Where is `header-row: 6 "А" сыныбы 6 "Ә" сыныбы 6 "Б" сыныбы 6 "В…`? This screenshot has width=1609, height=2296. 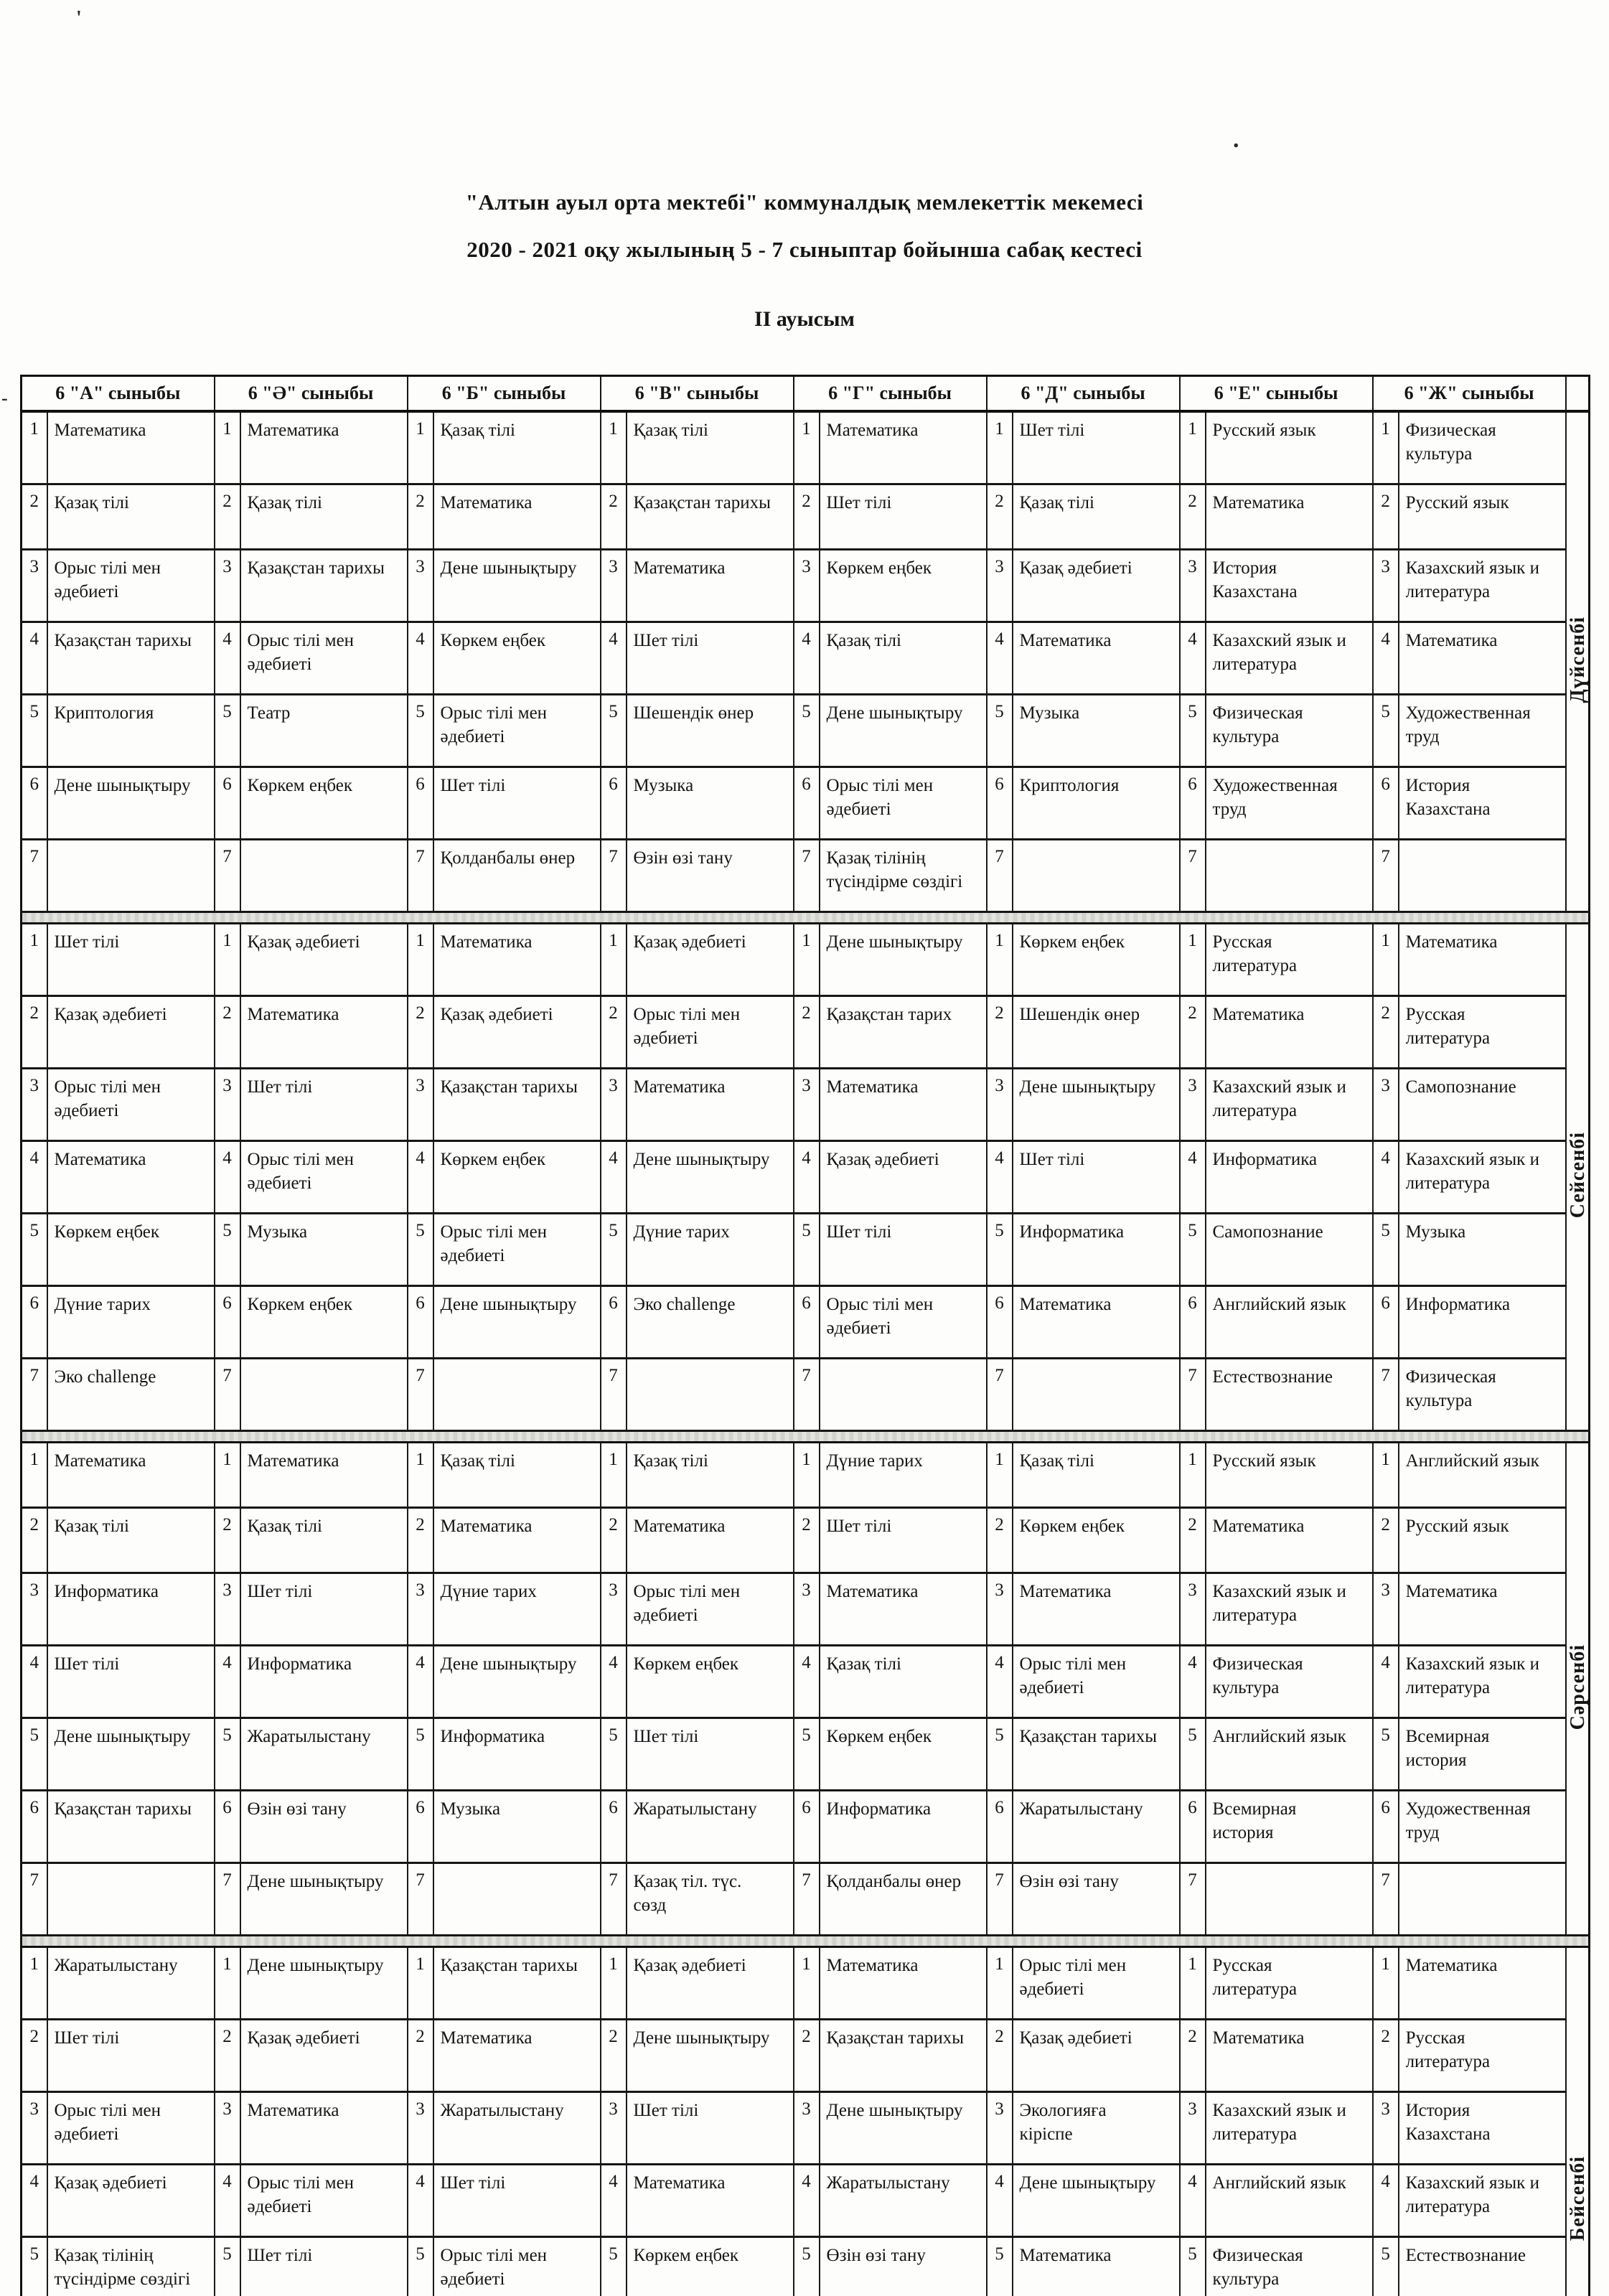 header-row: 6 "А" сыныбы 6 "Ә" сыныбы 6 "Б" сыныбы 6 "В… is located at coordinates (805, 394).